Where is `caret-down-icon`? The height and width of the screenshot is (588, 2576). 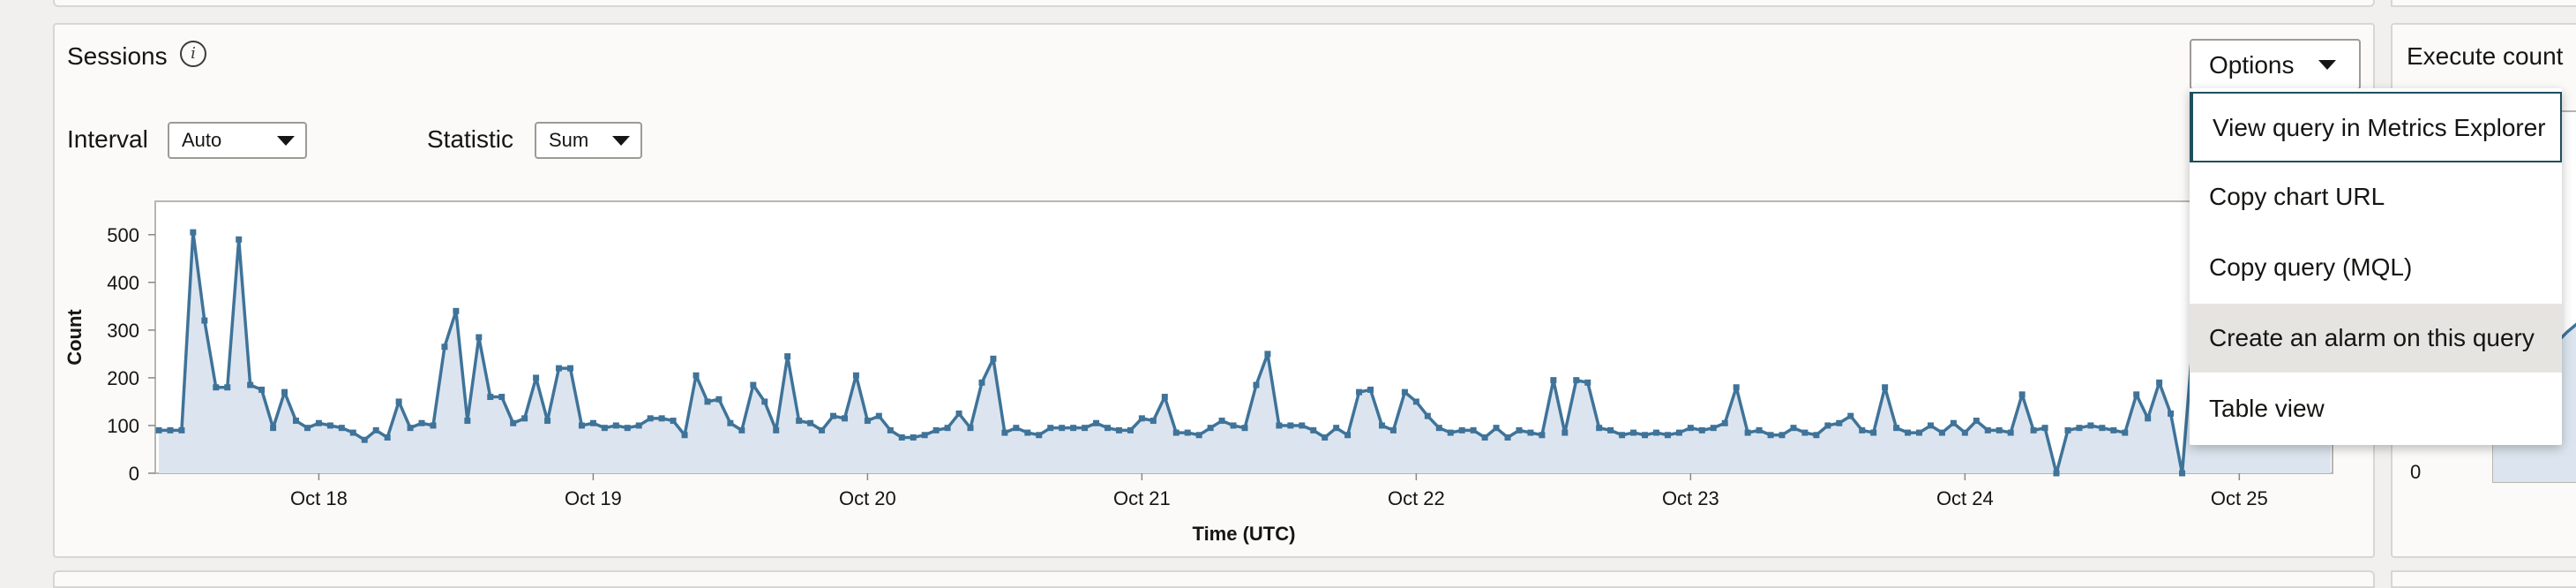
caret-down-icon is located at coordinates (2327, 65).